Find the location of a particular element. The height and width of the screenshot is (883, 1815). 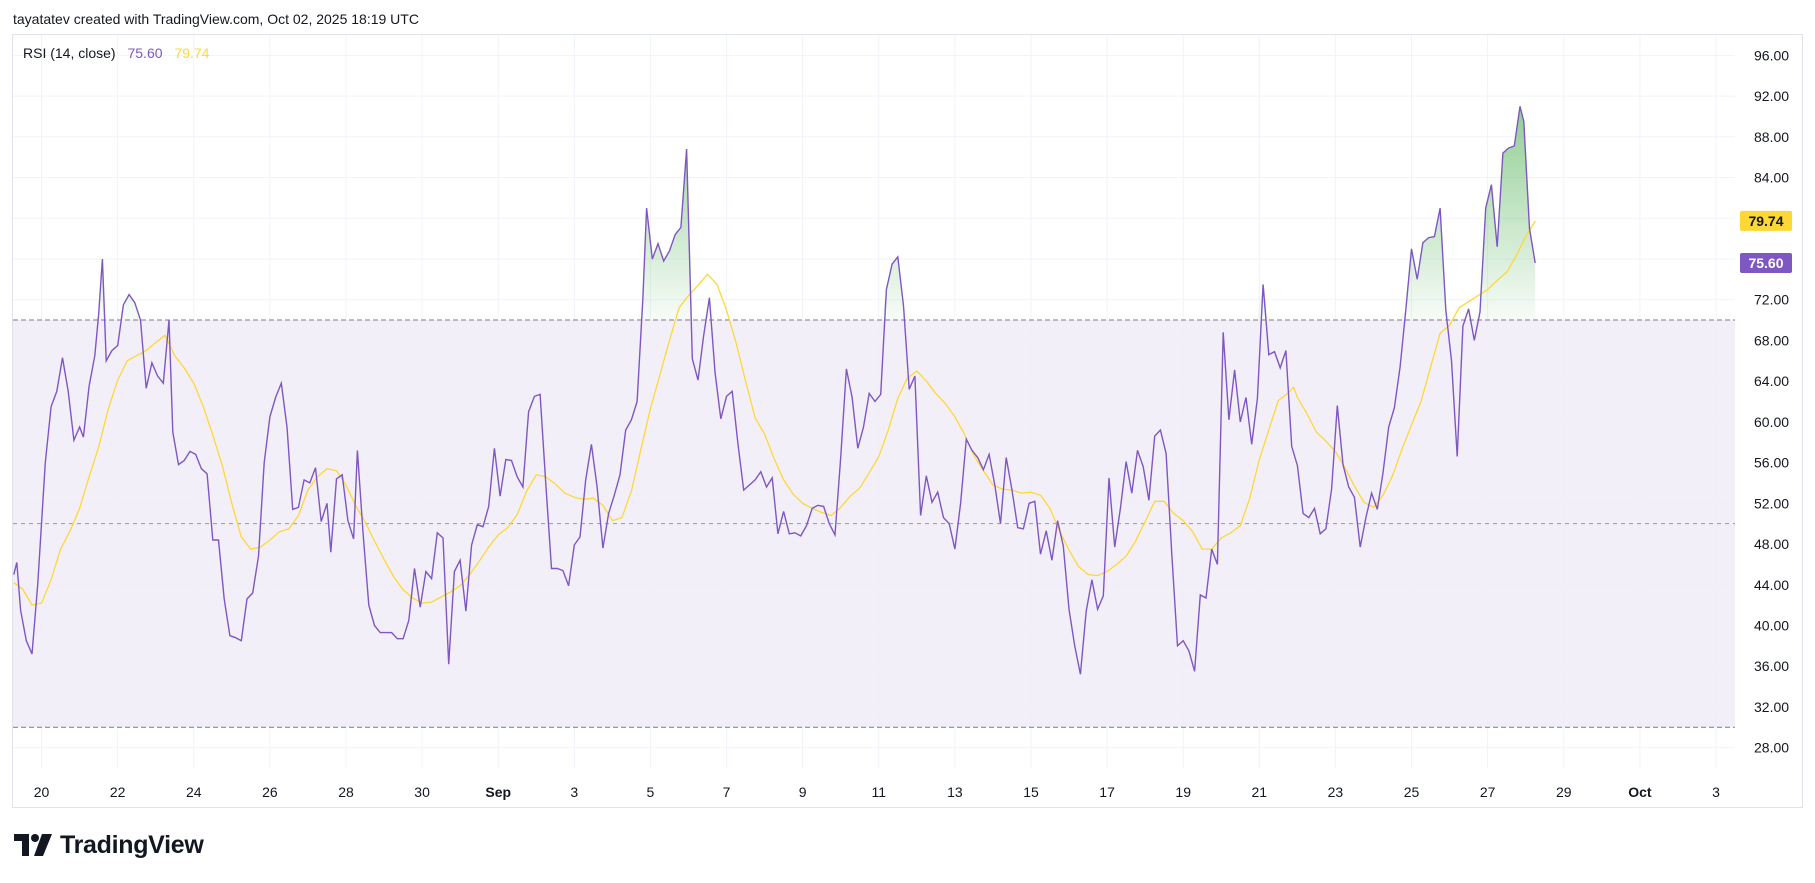

rsi-tag-label: 75.60 is located at coordinates (1765, 263).